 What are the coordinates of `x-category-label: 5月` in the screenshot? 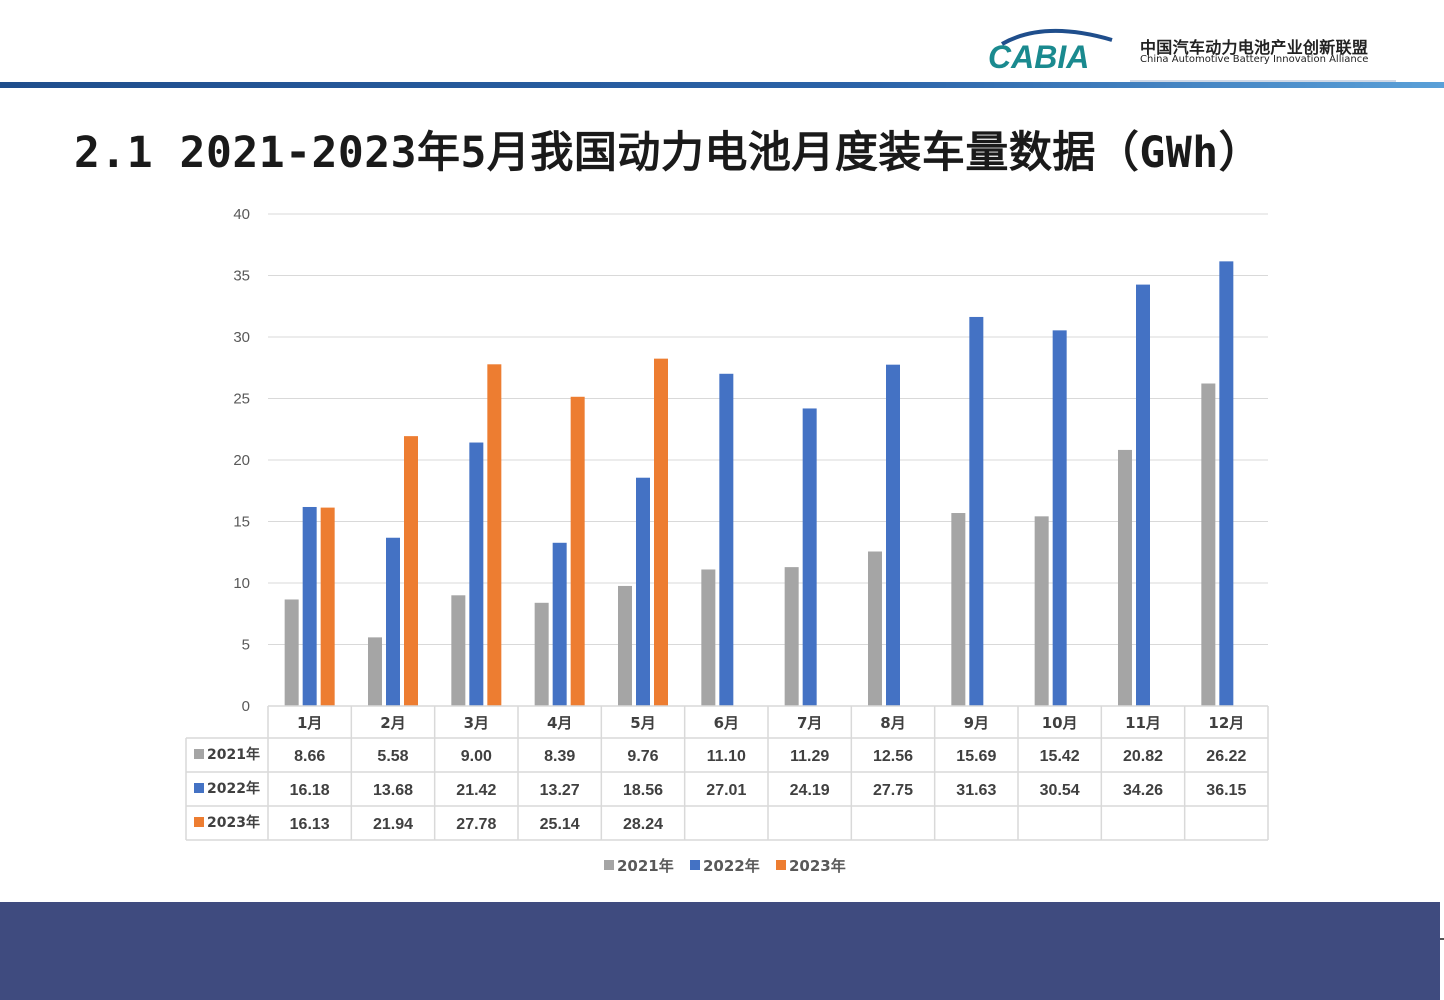 It's located at (642, 723).